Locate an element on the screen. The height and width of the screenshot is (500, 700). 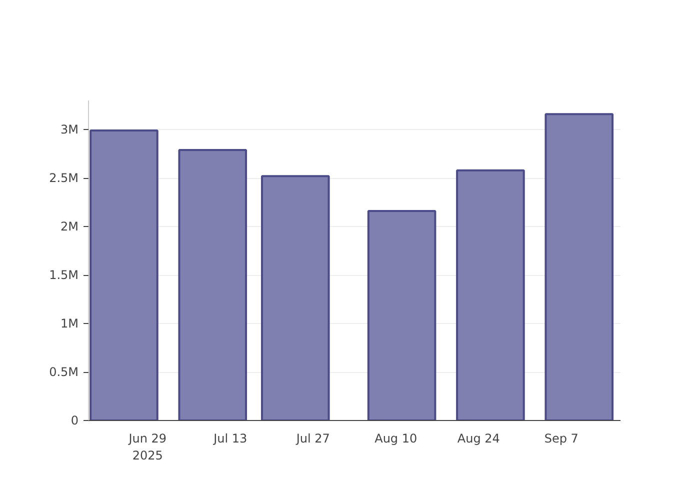
y-tick-label: 2.5M is located at coordinates (63, 178).